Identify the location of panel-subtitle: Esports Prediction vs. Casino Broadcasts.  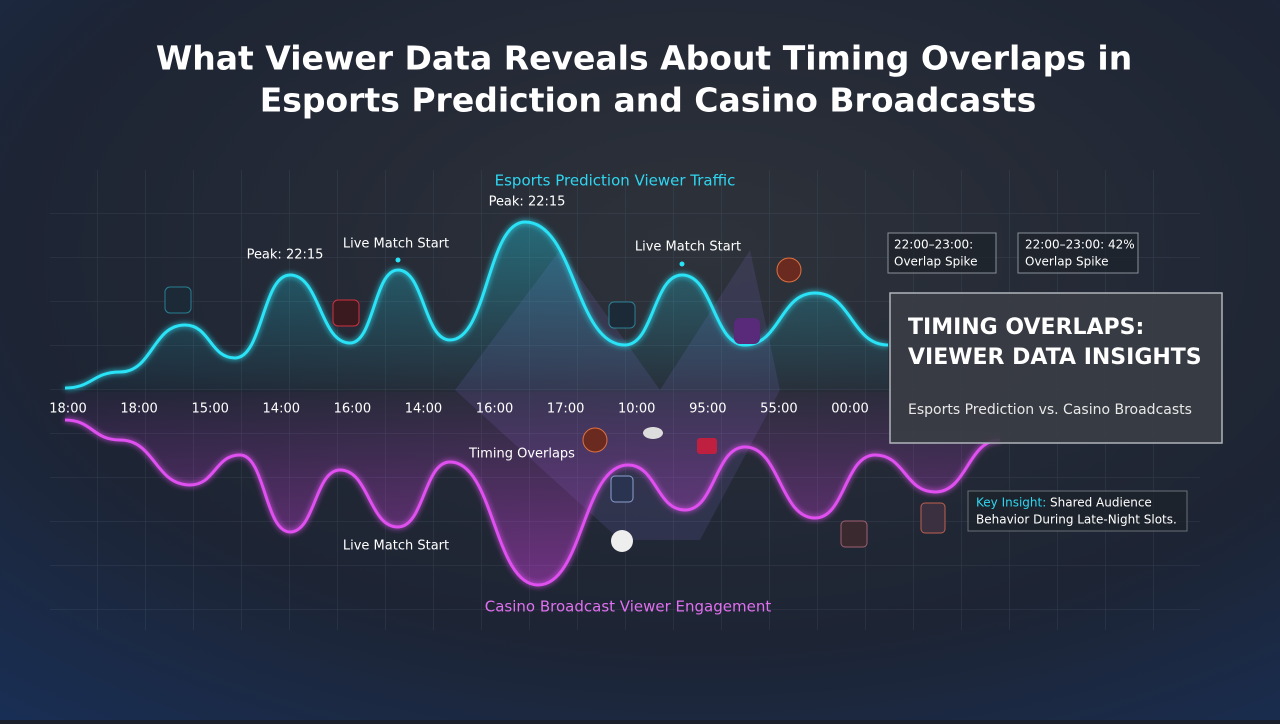
(1050, 410).